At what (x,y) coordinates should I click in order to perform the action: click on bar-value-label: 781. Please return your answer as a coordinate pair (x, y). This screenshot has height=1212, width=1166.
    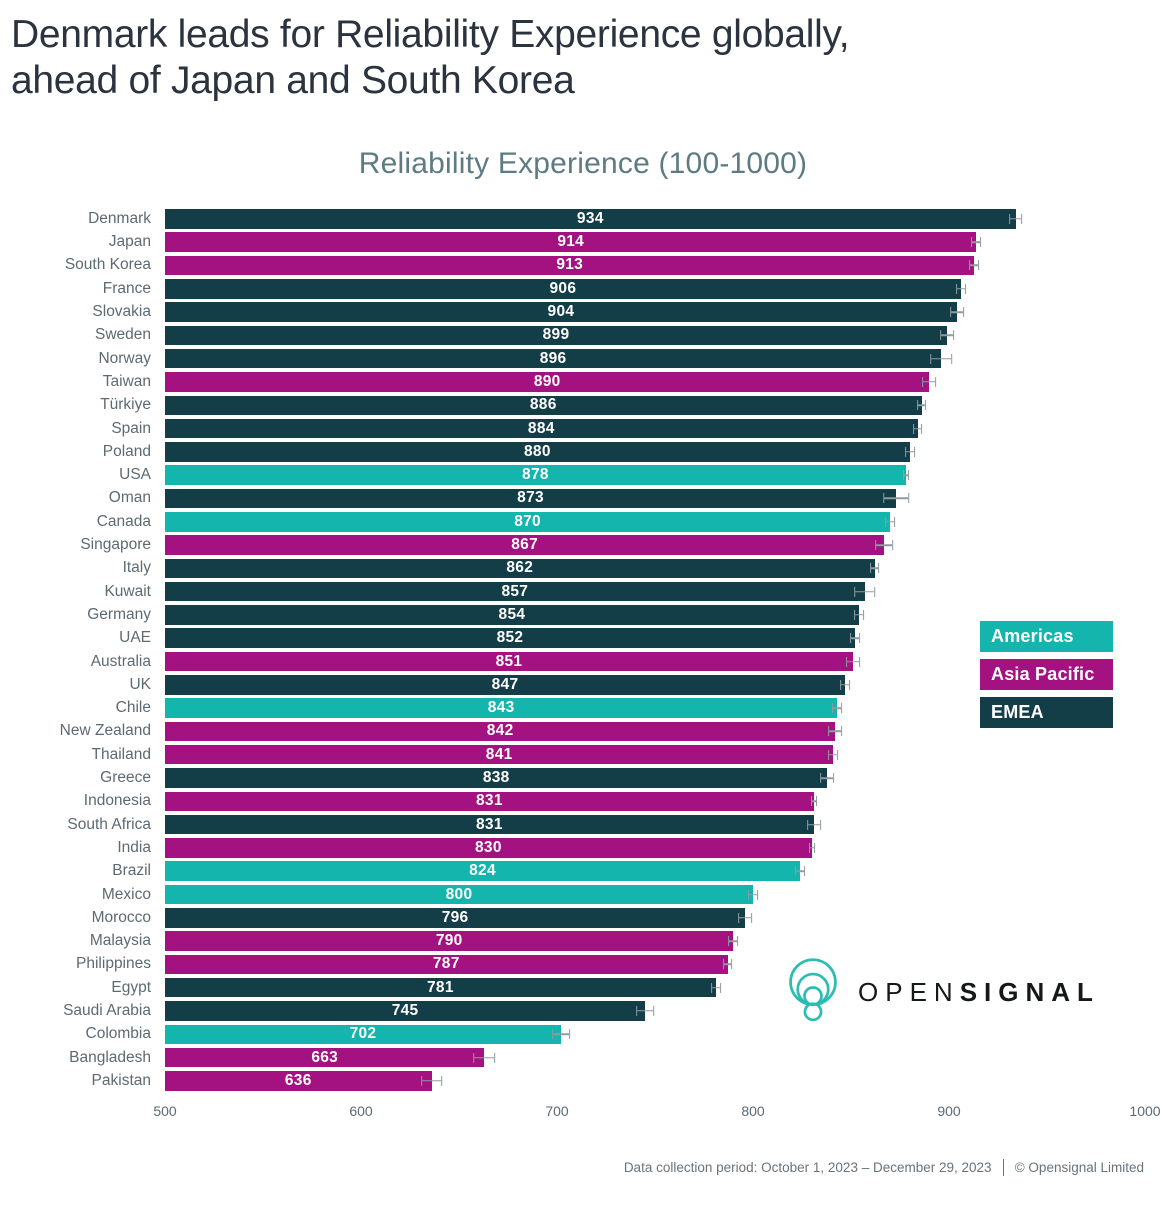
    Looking at the image, I should click on (440, 987).